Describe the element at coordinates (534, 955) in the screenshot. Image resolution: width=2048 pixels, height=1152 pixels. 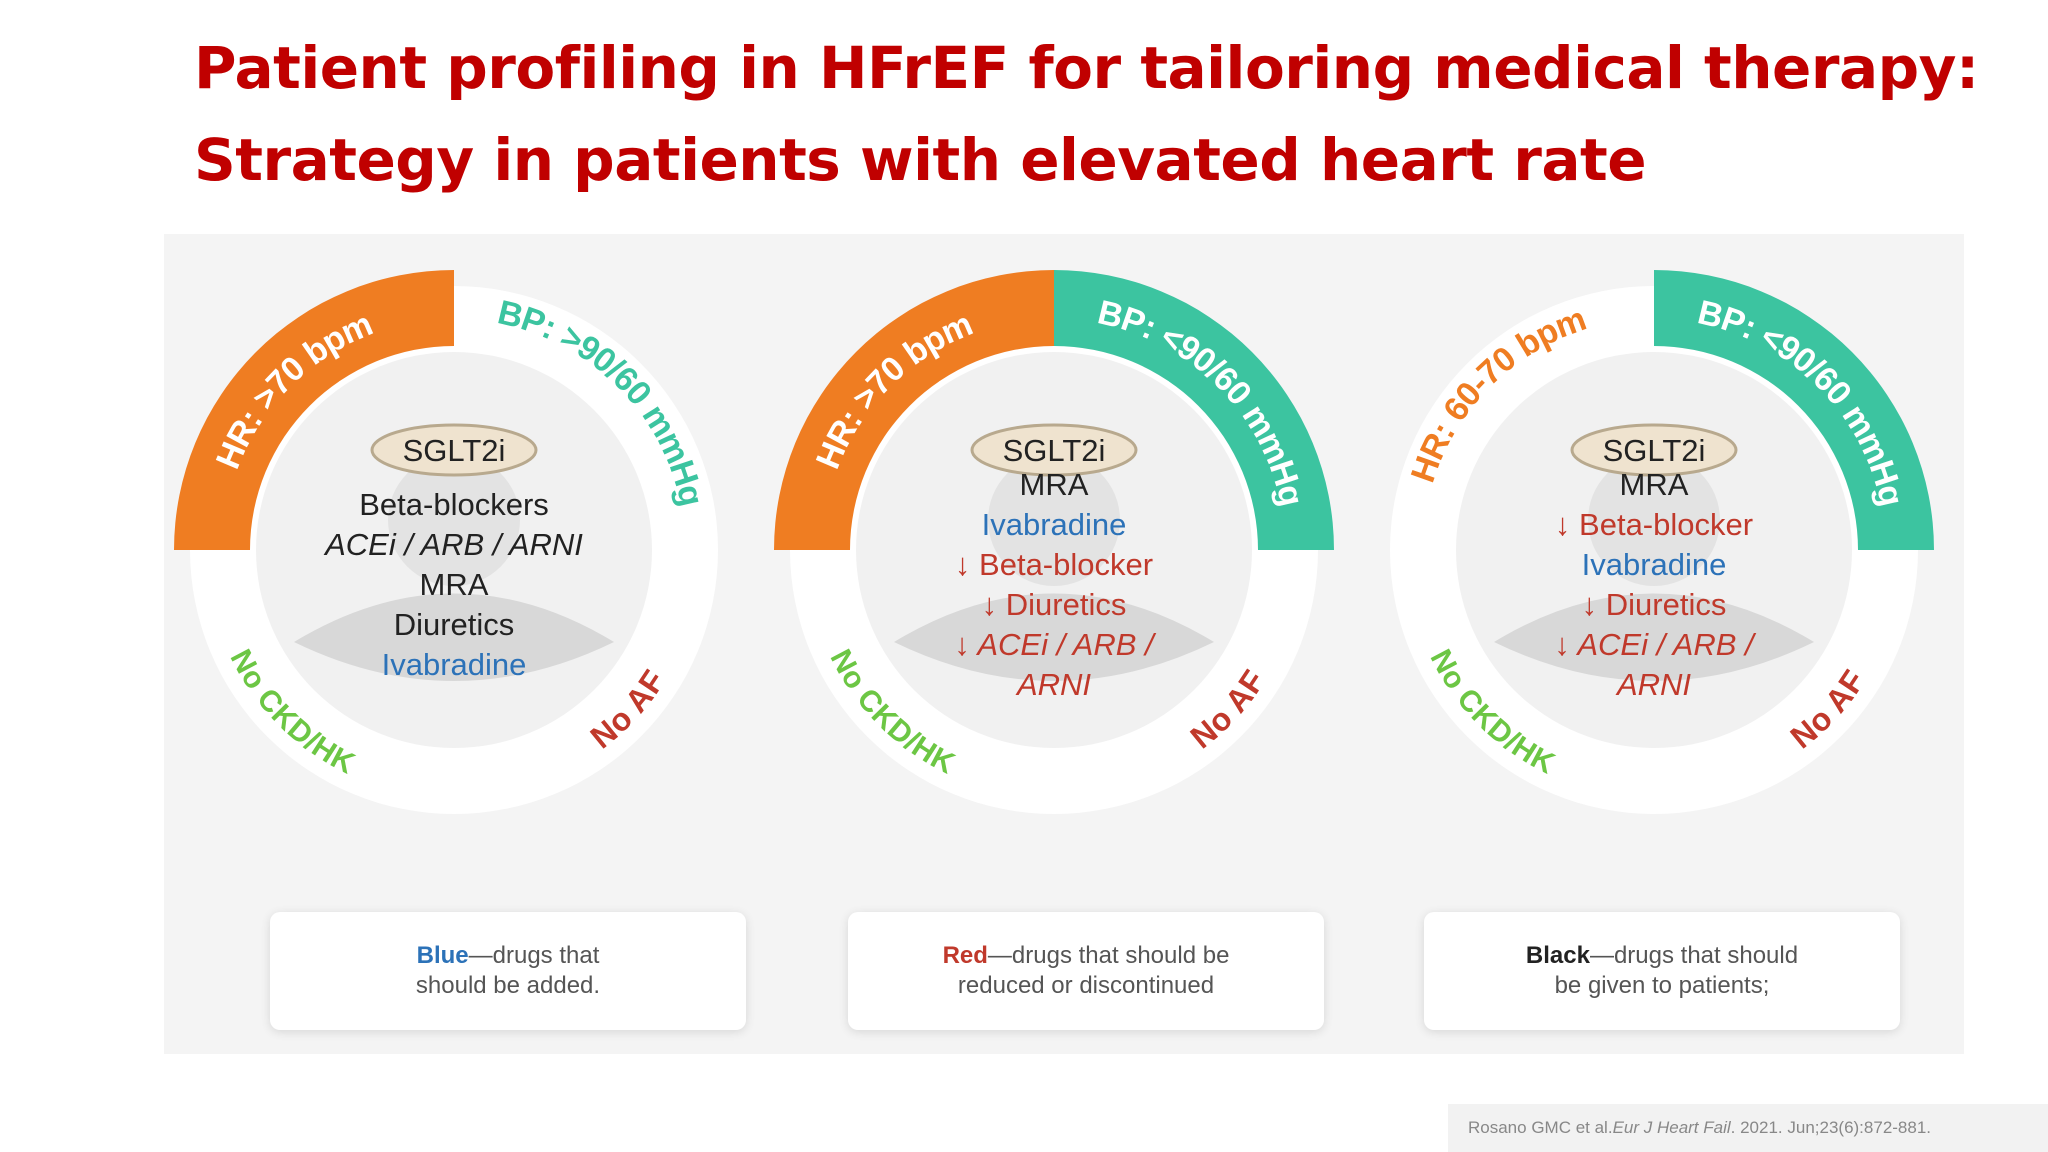
I see `legend-blue-text-1: —drugs that` at that location.